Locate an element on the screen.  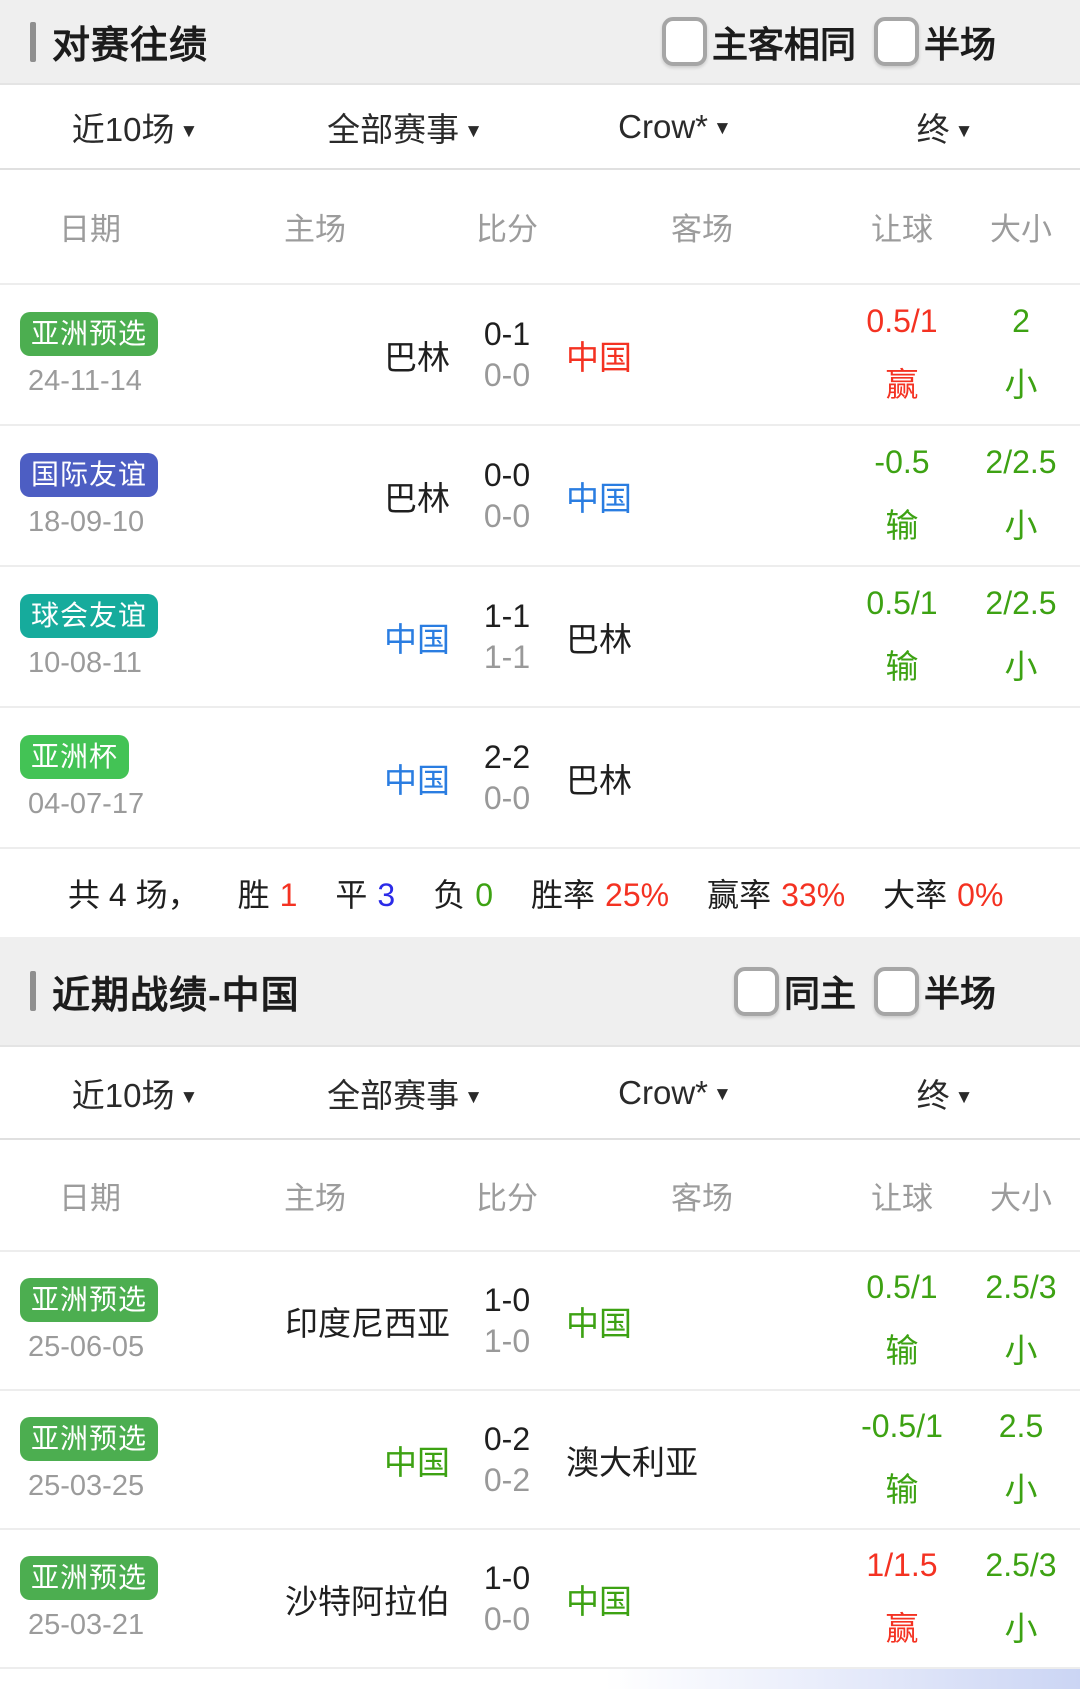
fulltime-score: 1-0 is located at coordinates (507, 1299).